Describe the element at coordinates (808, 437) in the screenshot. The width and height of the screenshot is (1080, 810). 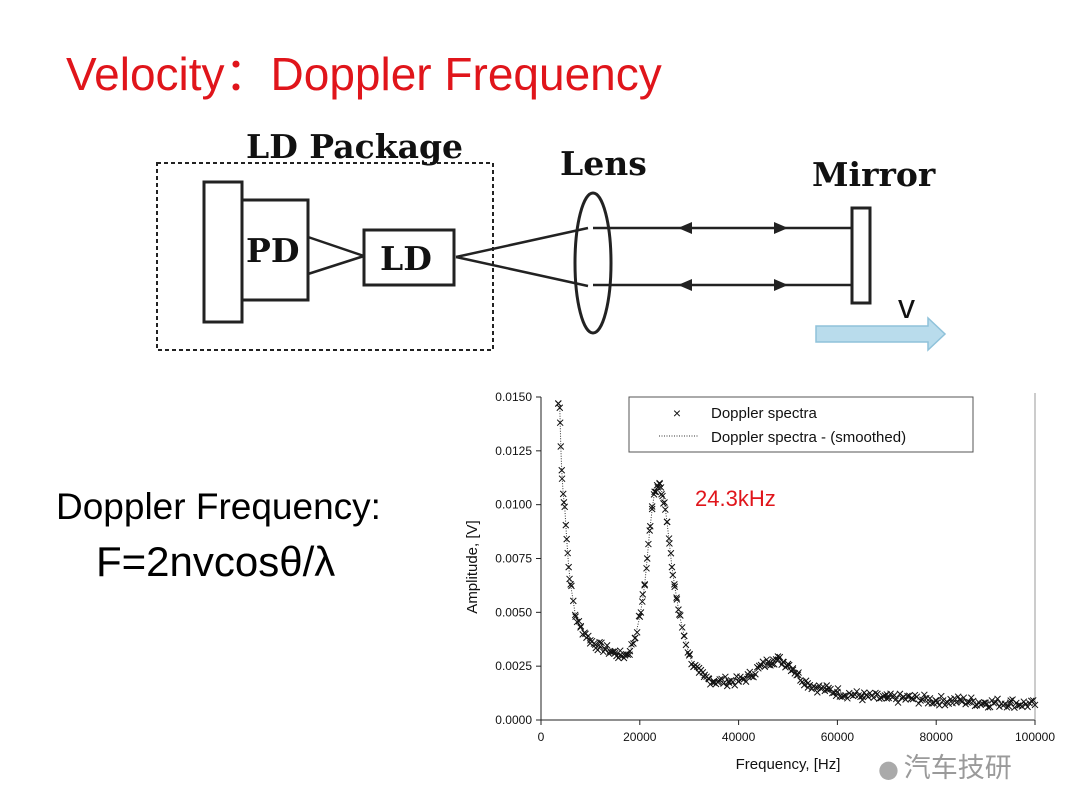
I see `legend-entry-smoothed: Doppler spectra - (smoothed)` at that location.